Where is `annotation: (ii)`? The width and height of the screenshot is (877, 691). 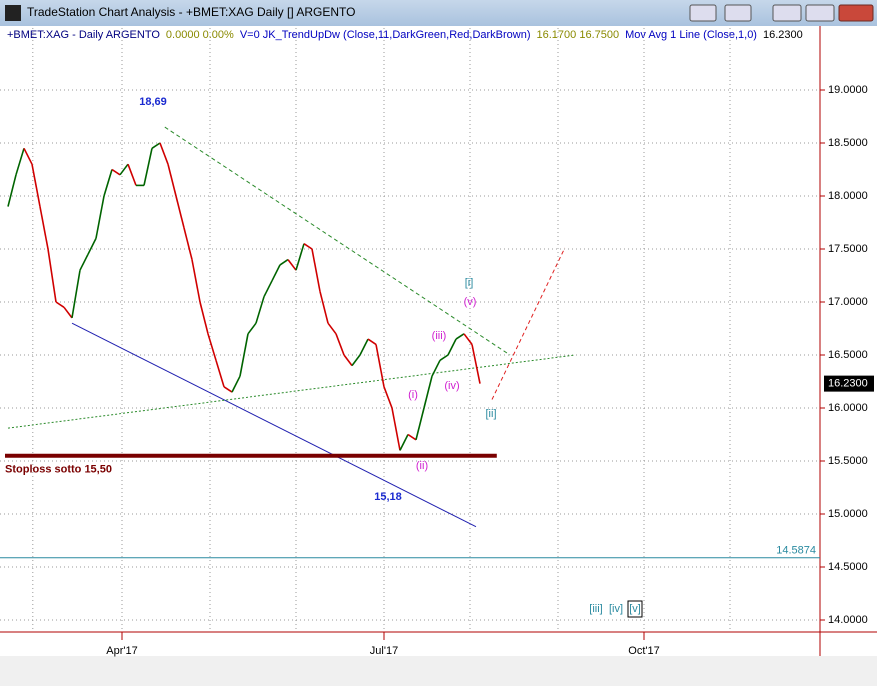 annotation: (ii) is located at coordinates (422, 466).